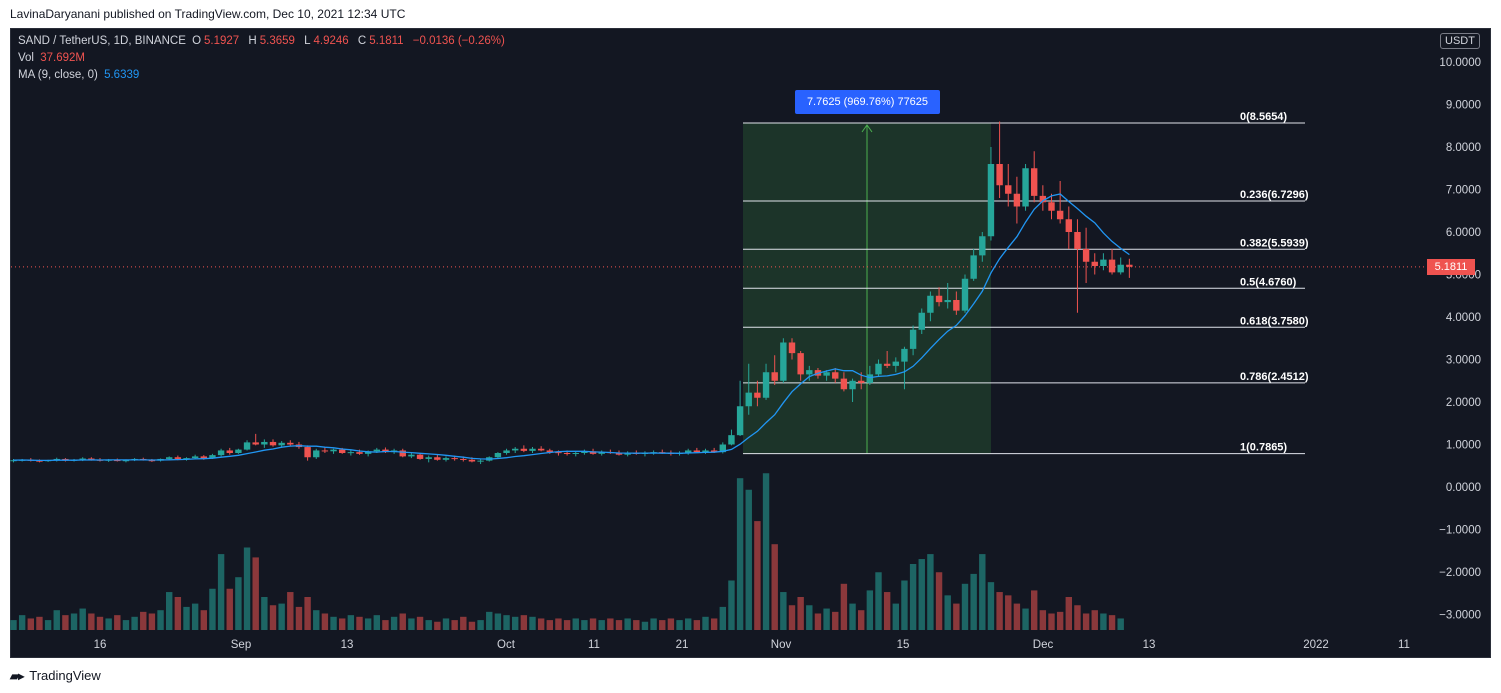 This screenshot has width=1501, height=693. Describe the element at coordinates (1463, 233) in the screenshot. I see `y-tick-label: 6.0000` at that location.